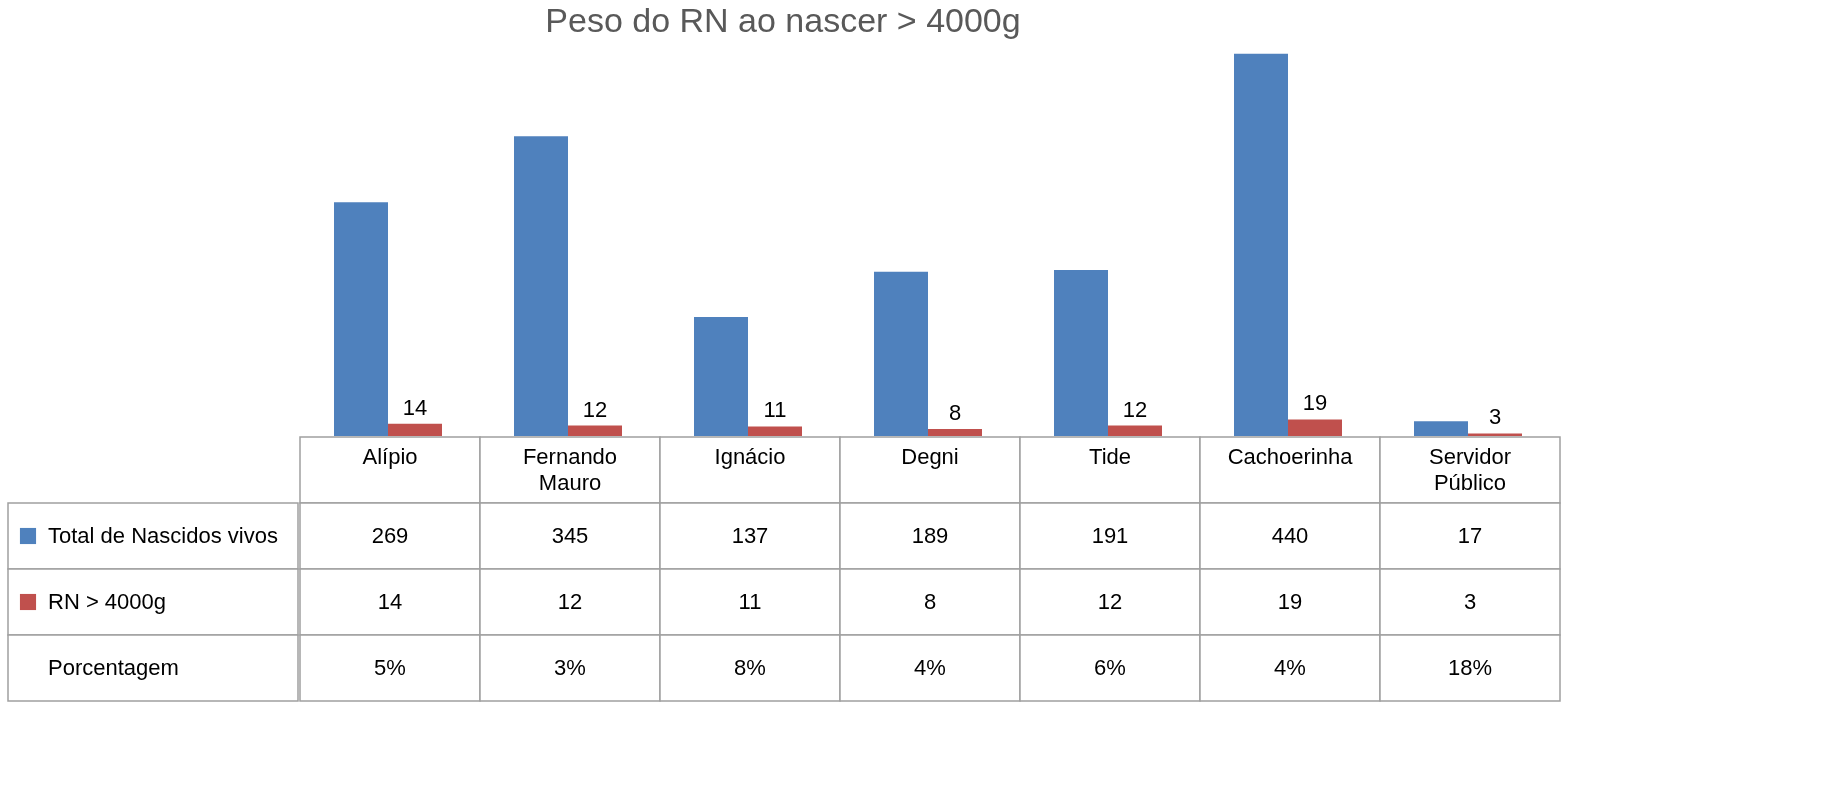 This screenshot has width=1834, height=797. Describe the element at coordinates (570, 667) in the screenshot. I see `text: 3%` at that location.